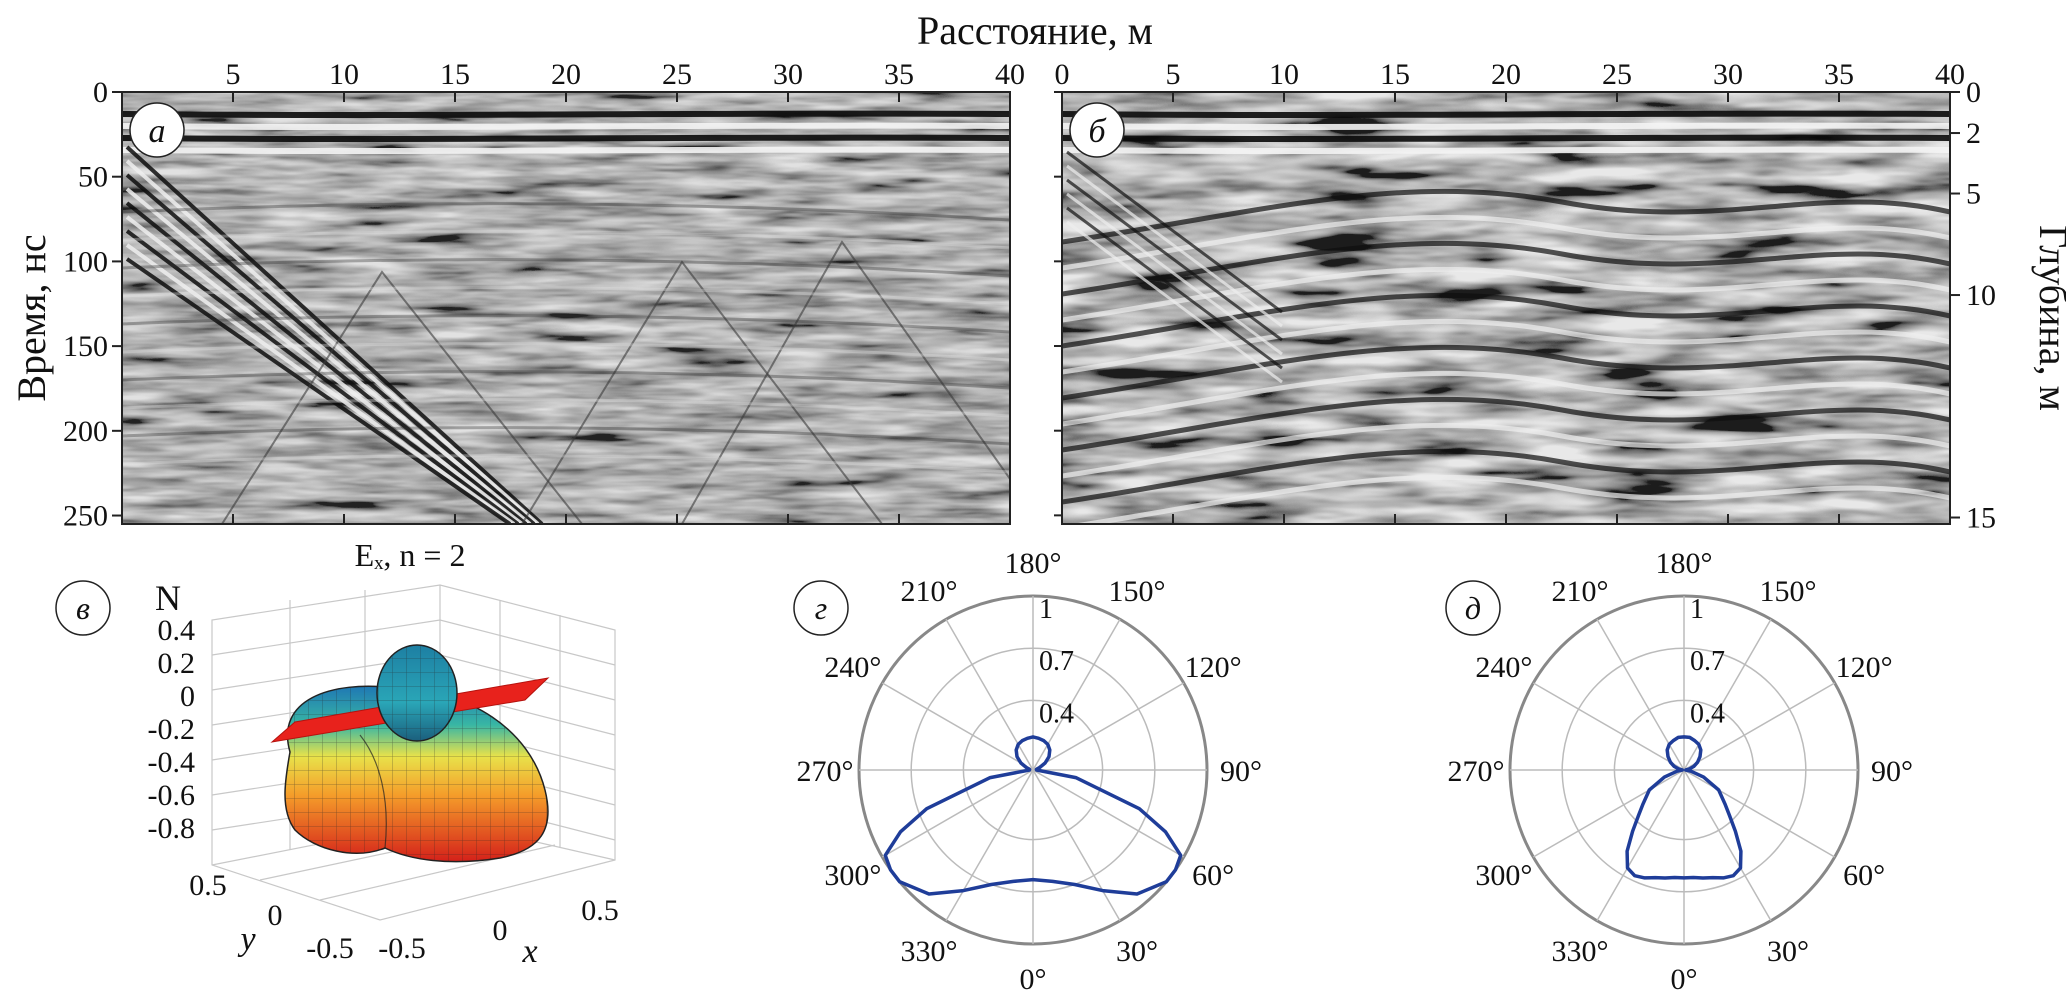  What do you see at coordinates (929, 951) in the screenshot?
I see `polar-angle-label: 330°` at bounding box center [929, 951].